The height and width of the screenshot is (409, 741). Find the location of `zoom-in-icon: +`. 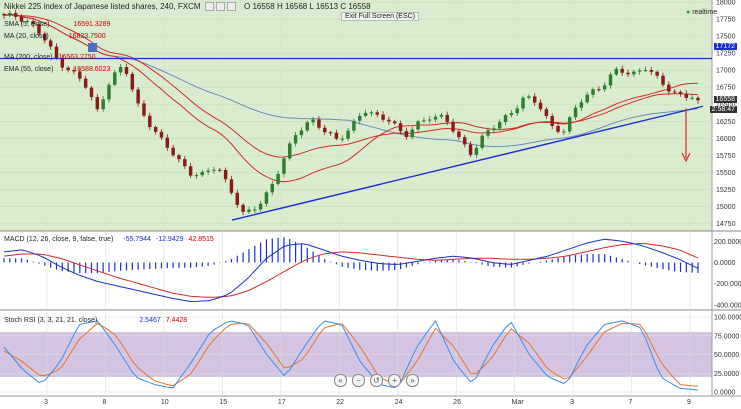

zoom-in-icon: + is located at coordinates (394, 380).